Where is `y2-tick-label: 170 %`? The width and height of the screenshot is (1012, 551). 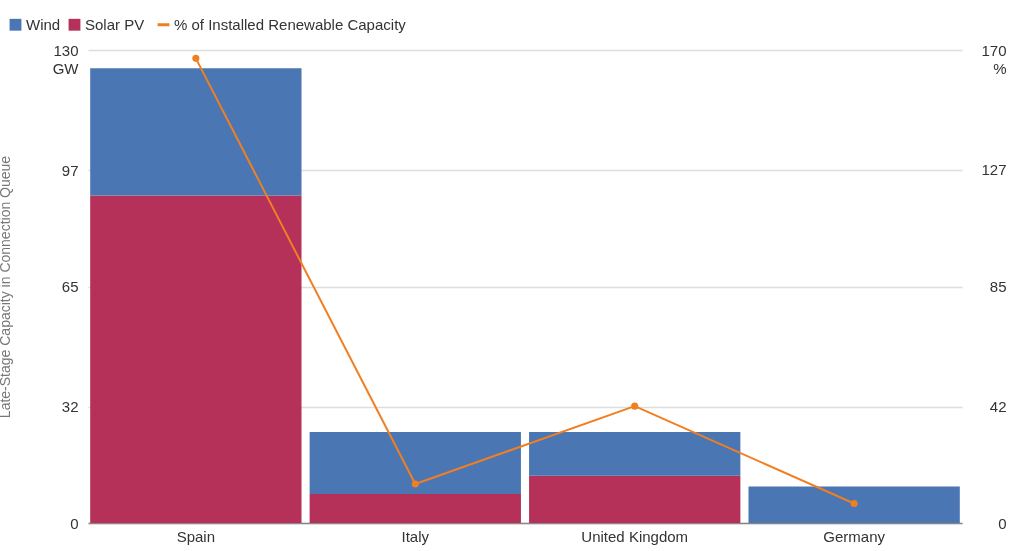 y2-tick-label: 170 % is located at coordinates (994, 59).